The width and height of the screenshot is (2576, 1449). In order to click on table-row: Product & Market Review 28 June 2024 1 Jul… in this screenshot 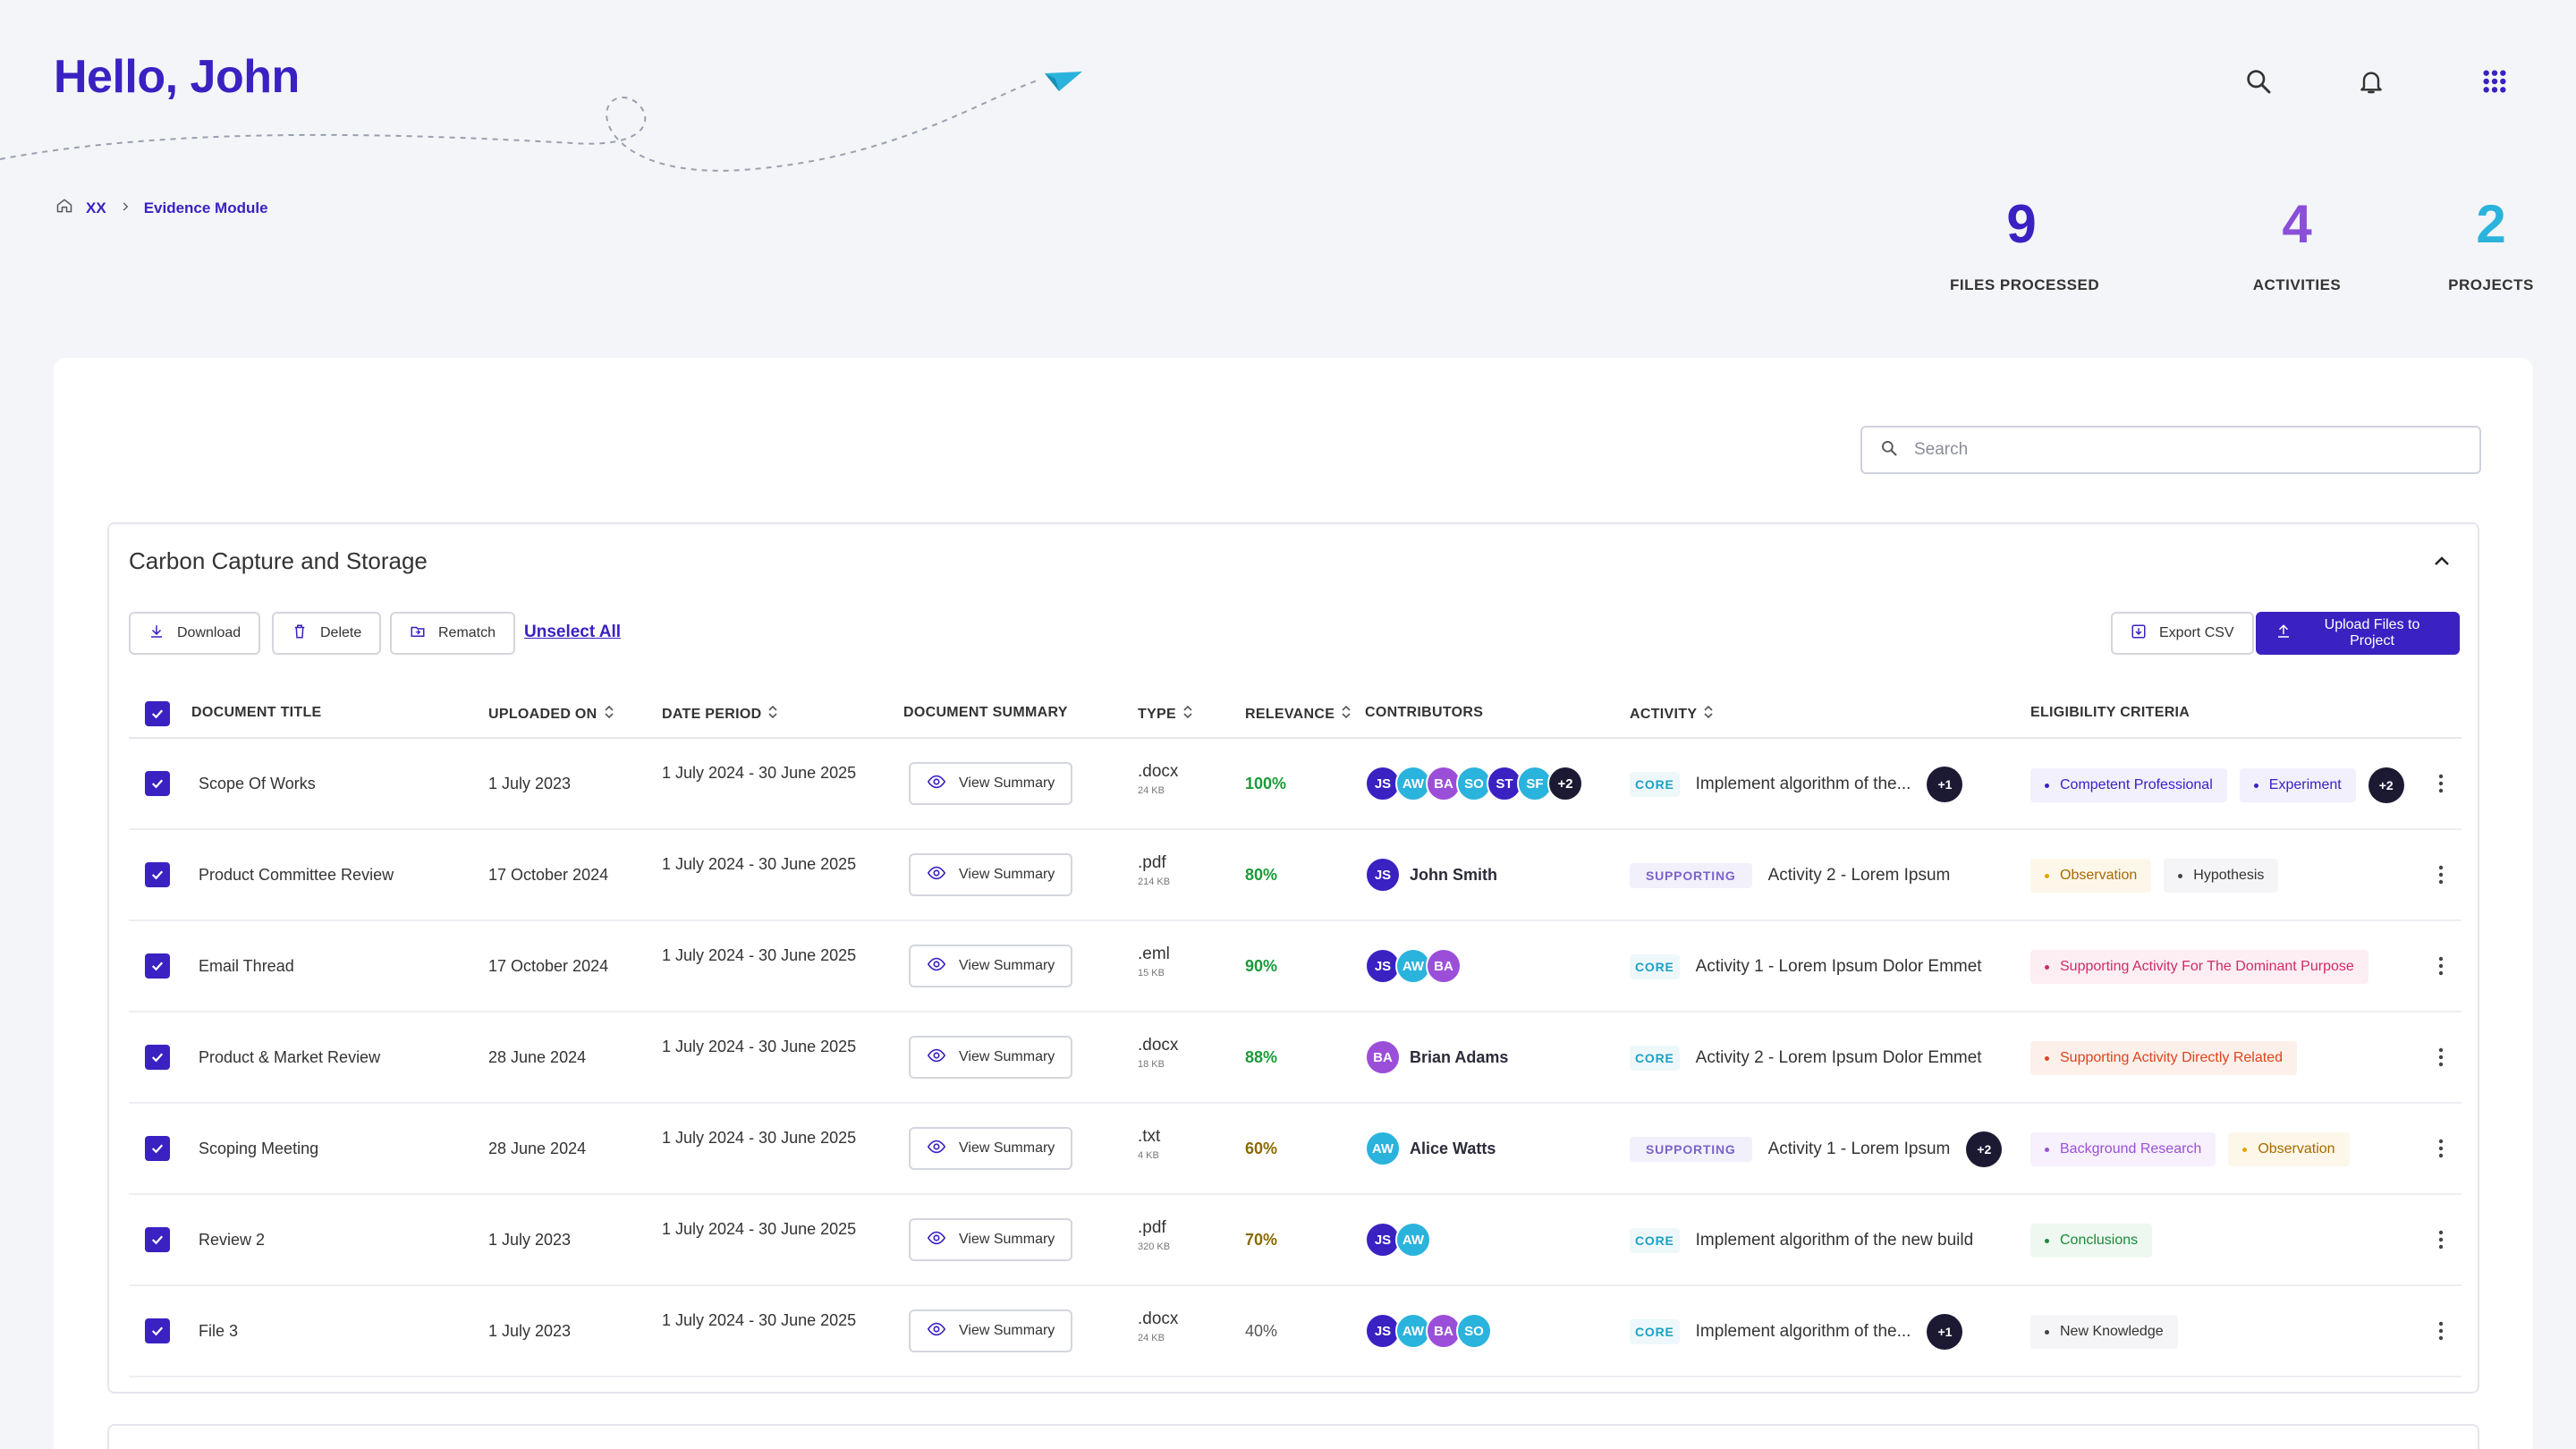, I will do `click(1295, 1058)`.